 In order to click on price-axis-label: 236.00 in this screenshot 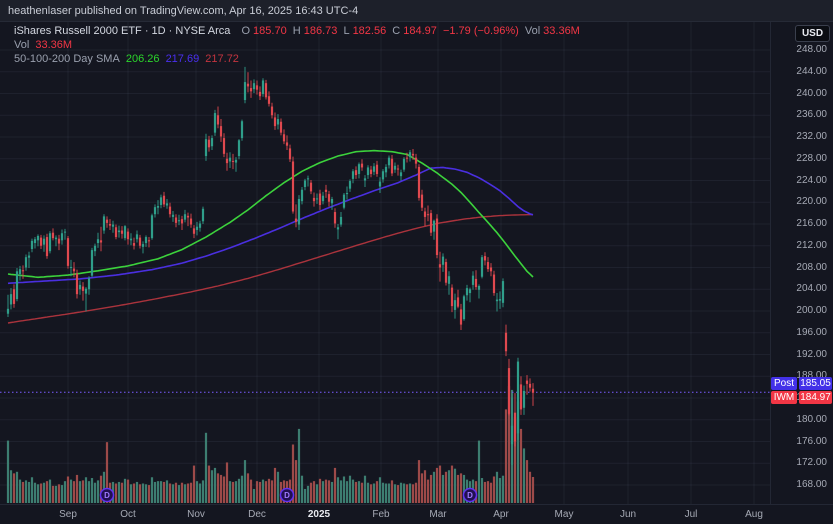, I will do `click(811, 115)`.